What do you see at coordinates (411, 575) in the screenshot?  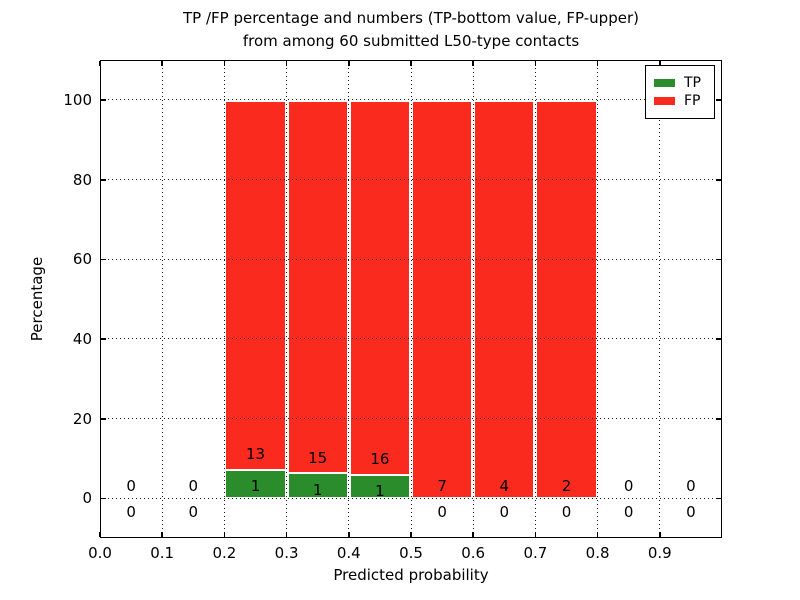 I see `x-axis-label: Predicted probability` at bounding box center [411, 575].